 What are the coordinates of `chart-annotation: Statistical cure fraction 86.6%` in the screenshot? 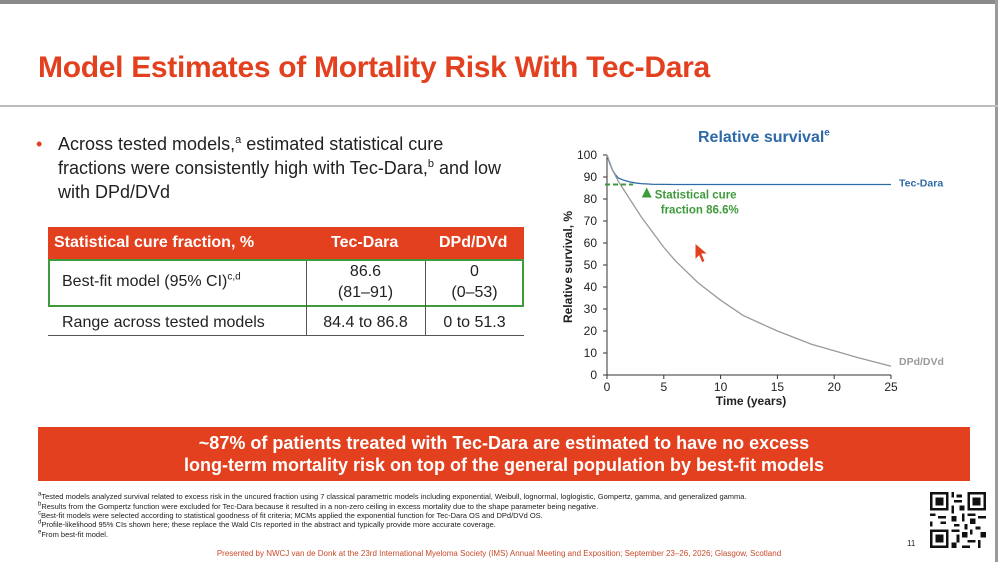 It's located at (672, 199).